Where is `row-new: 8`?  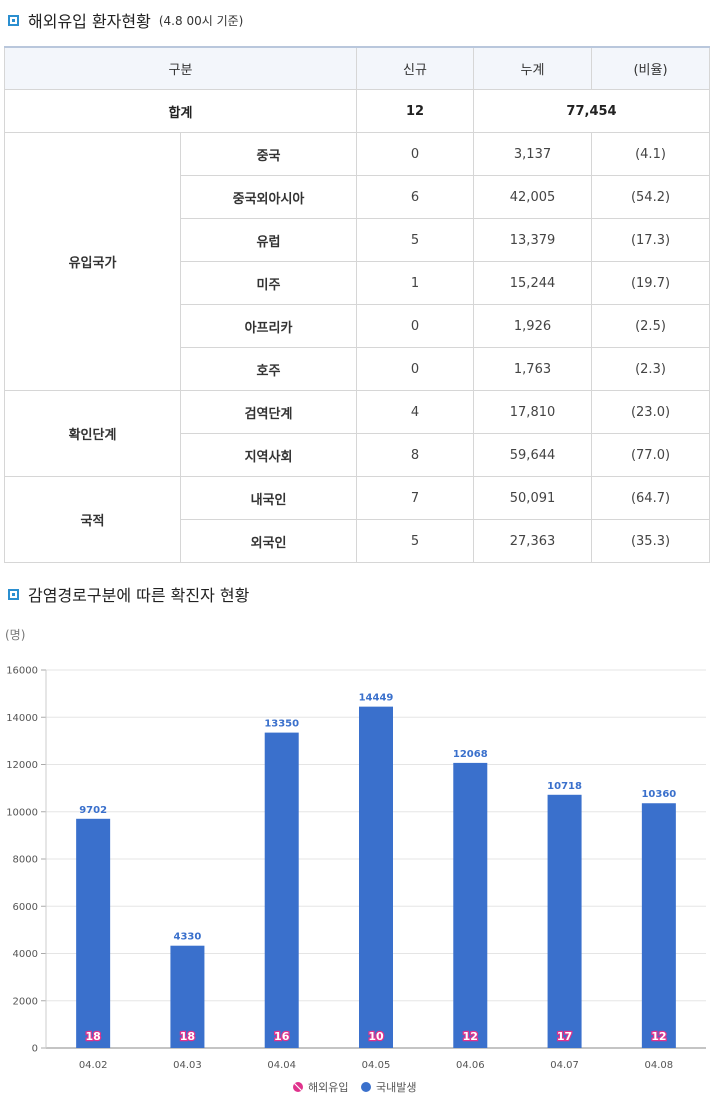 row-new: 8 is located at coordinates (415, 455).